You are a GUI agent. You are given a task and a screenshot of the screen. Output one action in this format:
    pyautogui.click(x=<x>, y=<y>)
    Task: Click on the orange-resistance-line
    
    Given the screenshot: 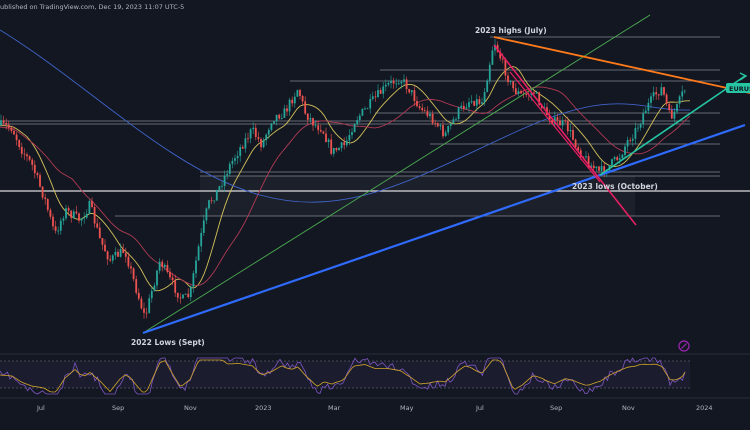 What is the action you would take?
    pyautogui.click(x=621, y=65)
    